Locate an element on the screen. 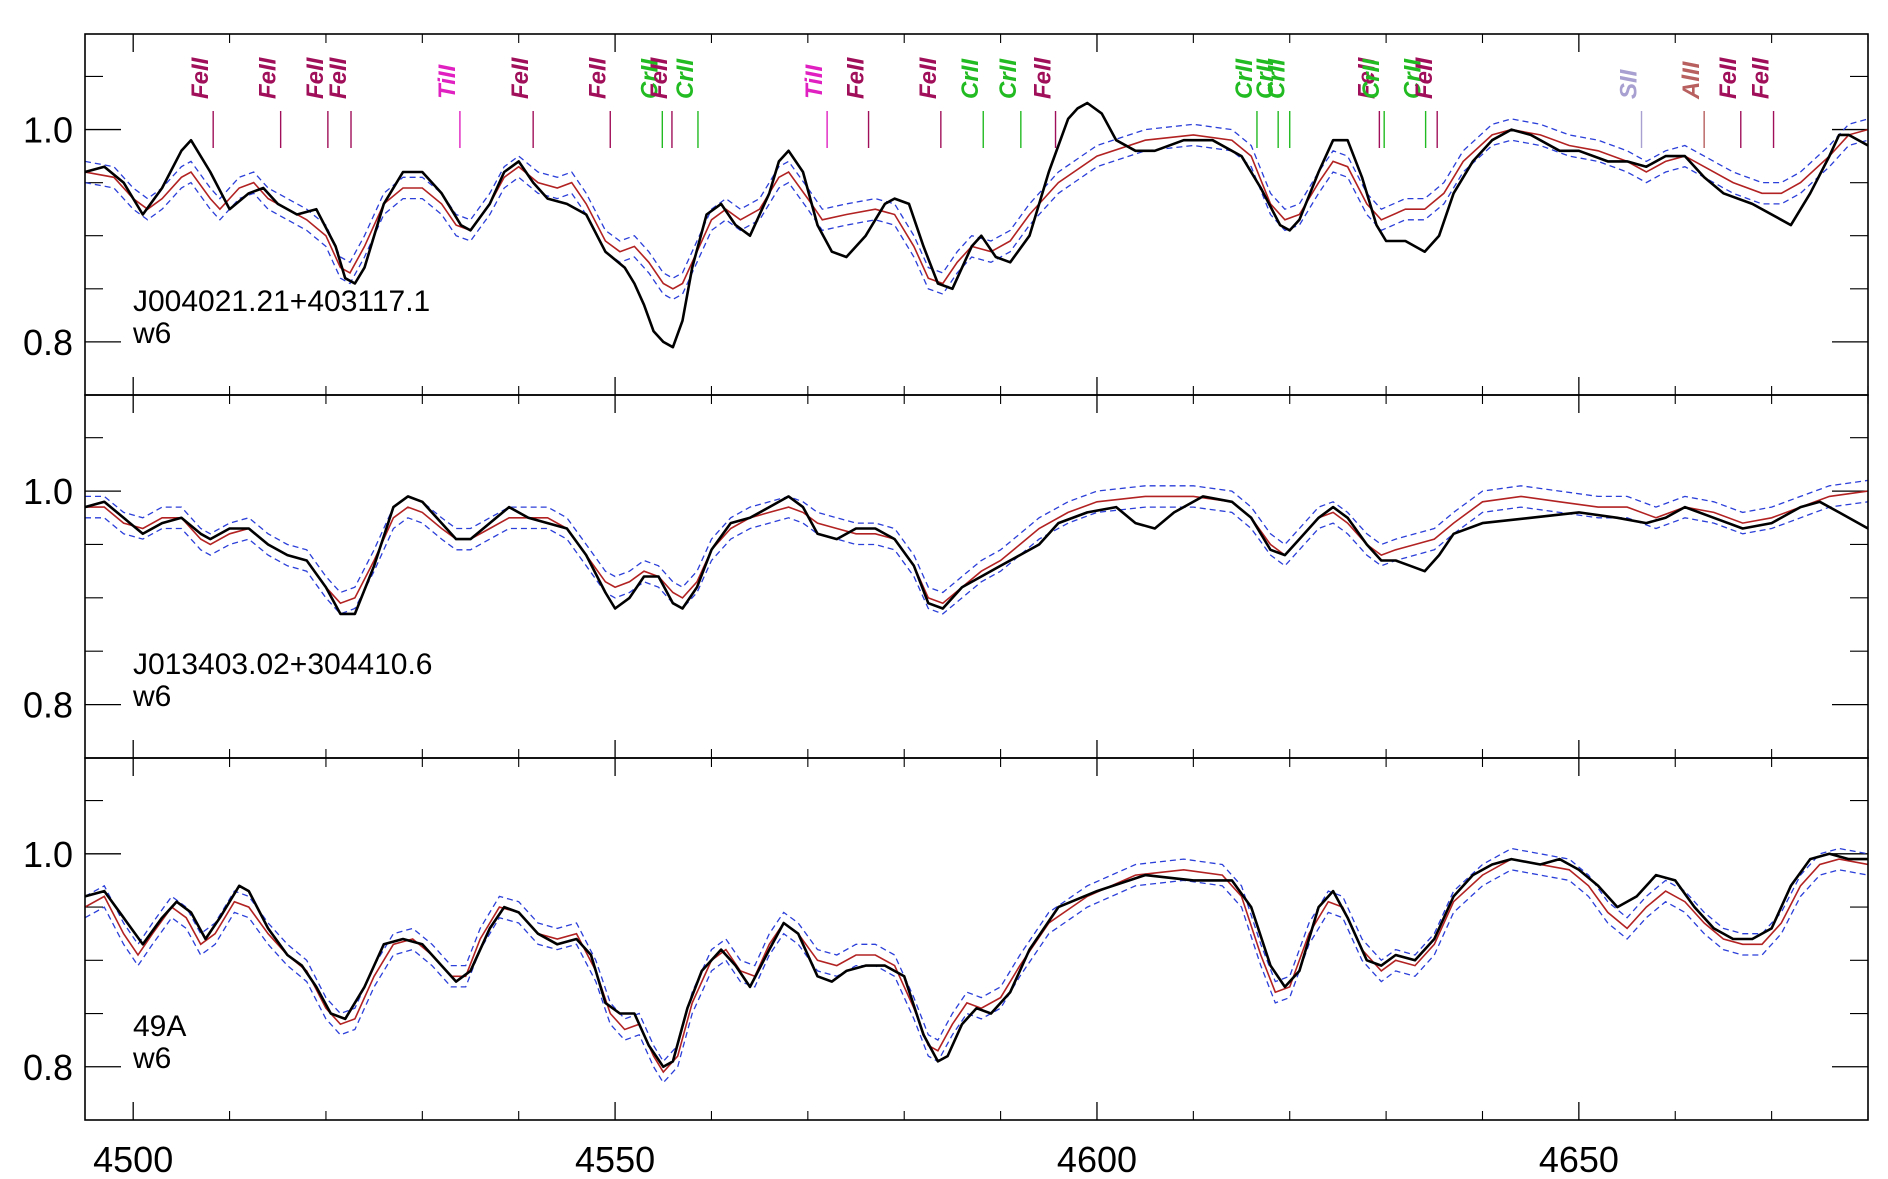 The image size is (1888, 1179). model-spectrum-line is located at coordinates (976, 547).